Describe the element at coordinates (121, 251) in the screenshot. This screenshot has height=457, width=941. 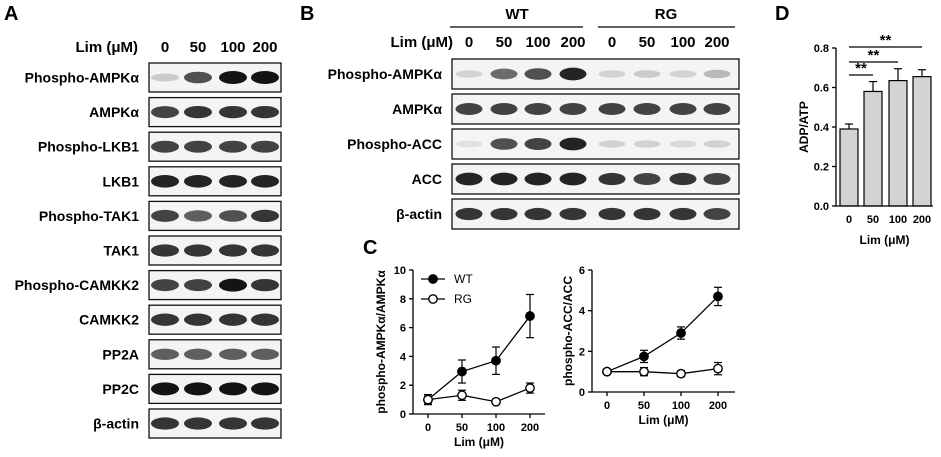
I see `blot-row-label: TAK1` at that location.